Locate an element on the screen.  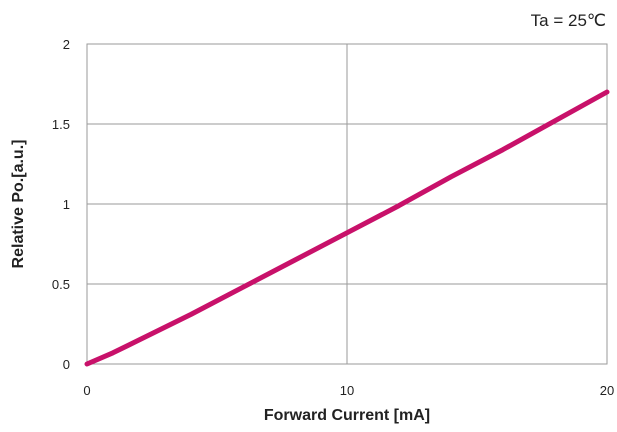
y-tick-label: 0.5 is located at coordinates (61, 284).